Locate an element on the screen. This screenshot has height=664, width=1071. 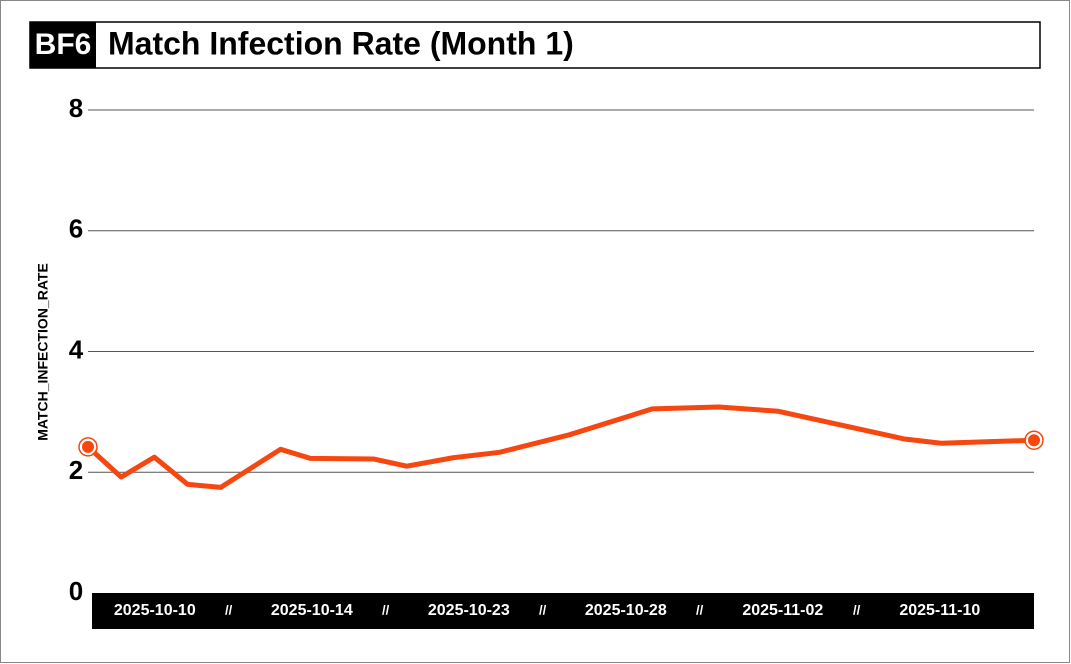
x-tick-label: 2025-11-10 is located at coordinates (939, 610).